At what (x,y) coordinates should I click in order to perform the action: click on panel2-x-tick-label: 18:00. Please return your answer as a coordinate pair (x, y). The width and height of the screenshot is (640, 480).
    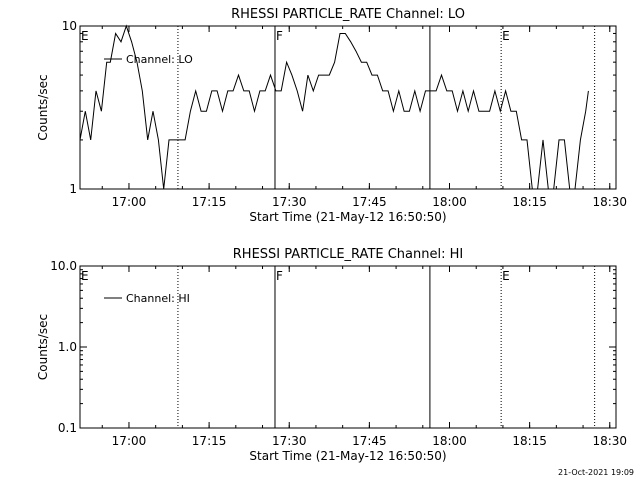
    Looking at the image, I should click on (449, 441).